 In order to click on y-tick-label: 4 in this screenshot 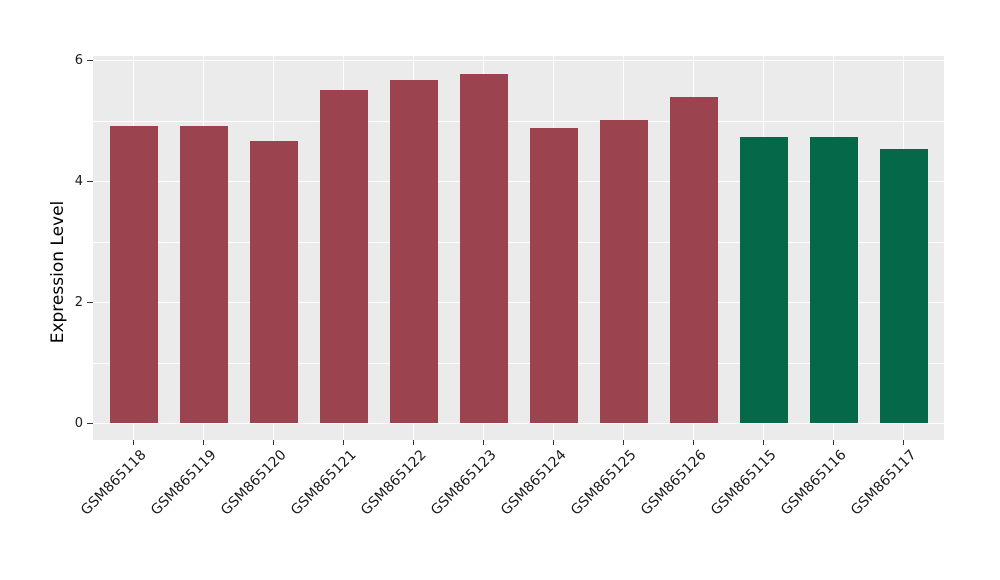, I will do `click(78, 181)`.